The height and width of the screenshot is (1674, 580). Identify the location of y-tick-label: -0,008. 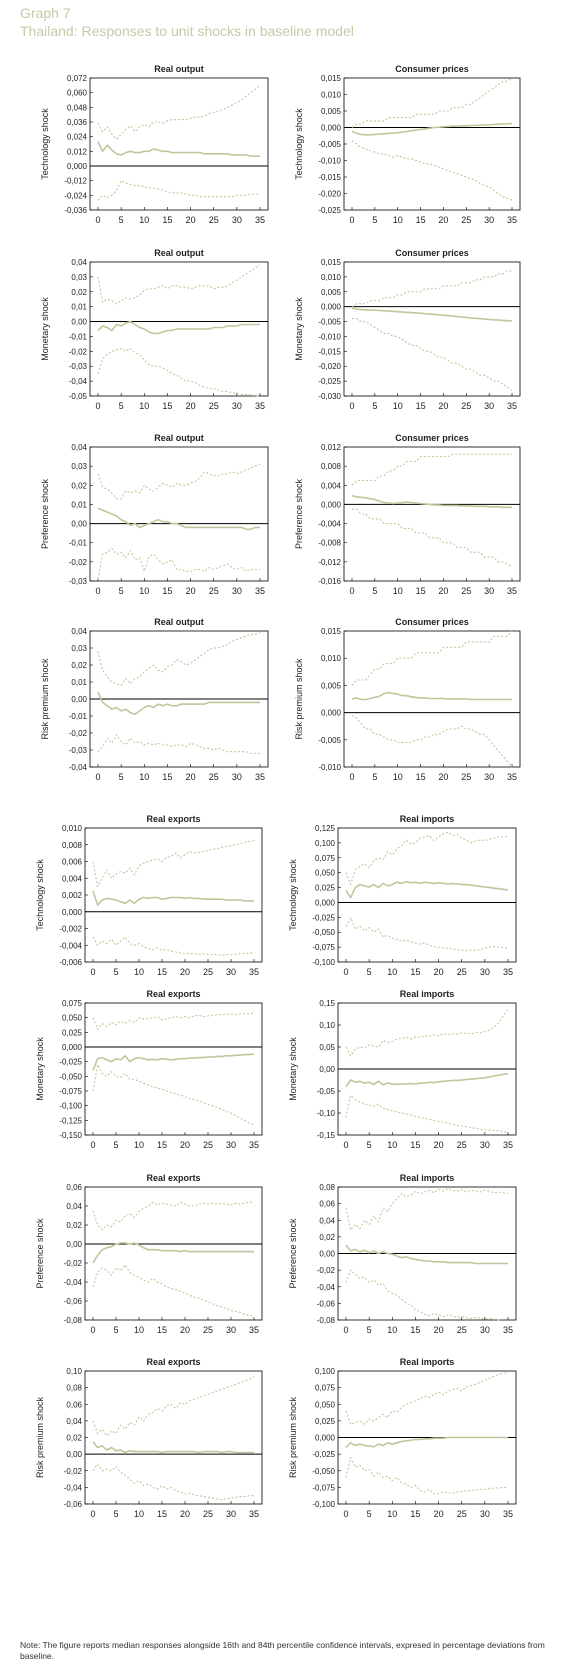
(329, 543).